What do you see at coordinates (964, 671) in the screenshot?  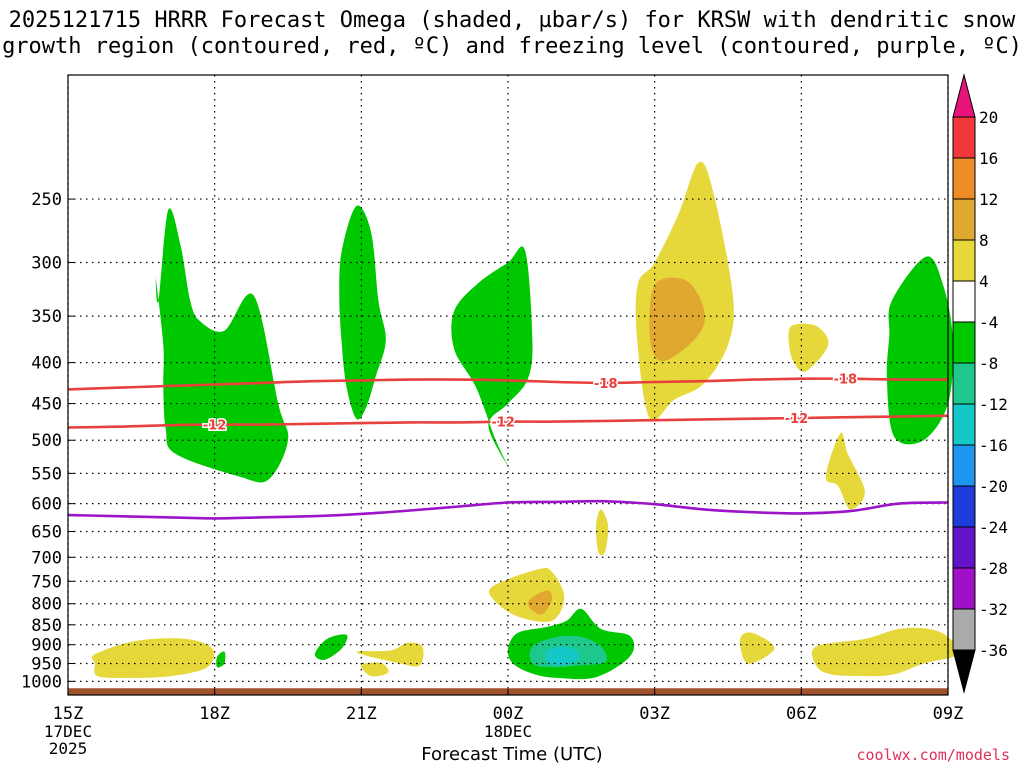 I see `colorbar-bottom-arrow` at bounding box center [964, 671].